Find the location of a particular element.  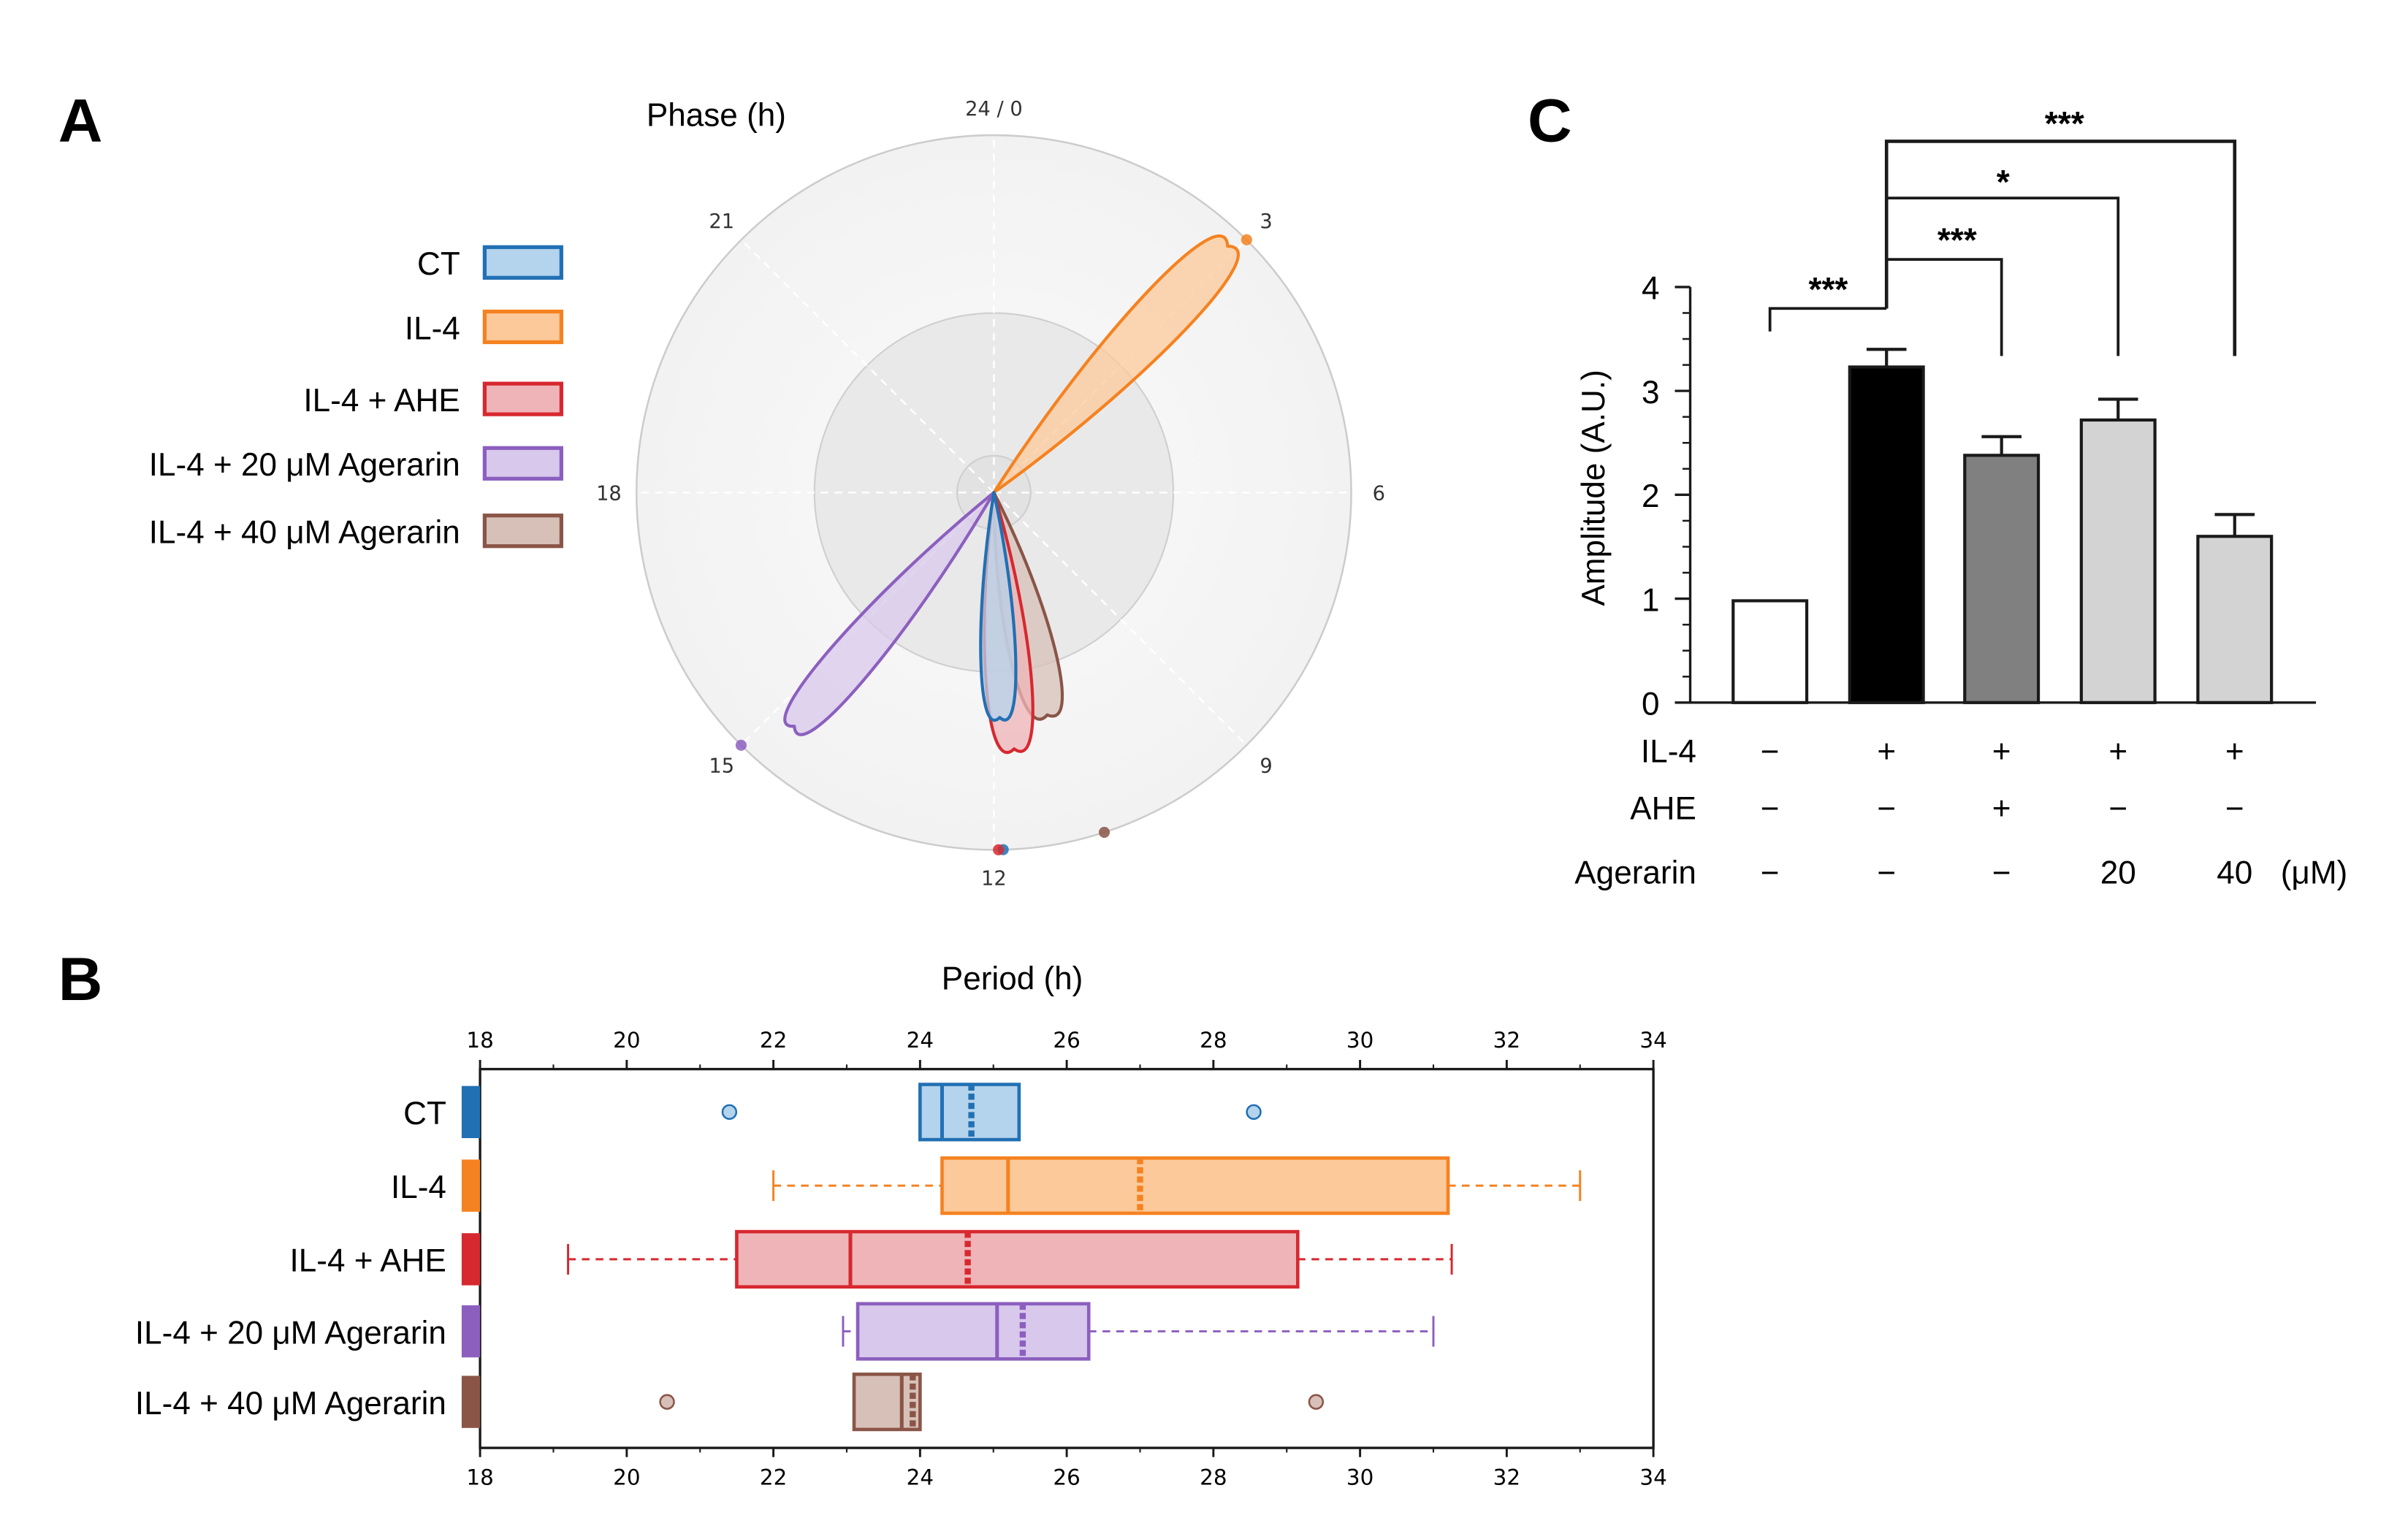

polar-petals is located at coordinates (1012, 495).